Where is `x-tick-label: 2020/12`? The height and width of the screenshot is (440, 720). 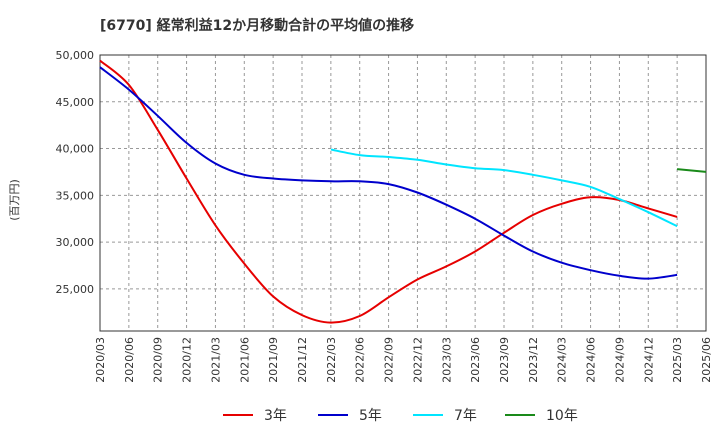 x-tick-label: 2020/12 is located at coordinates (187, 360).